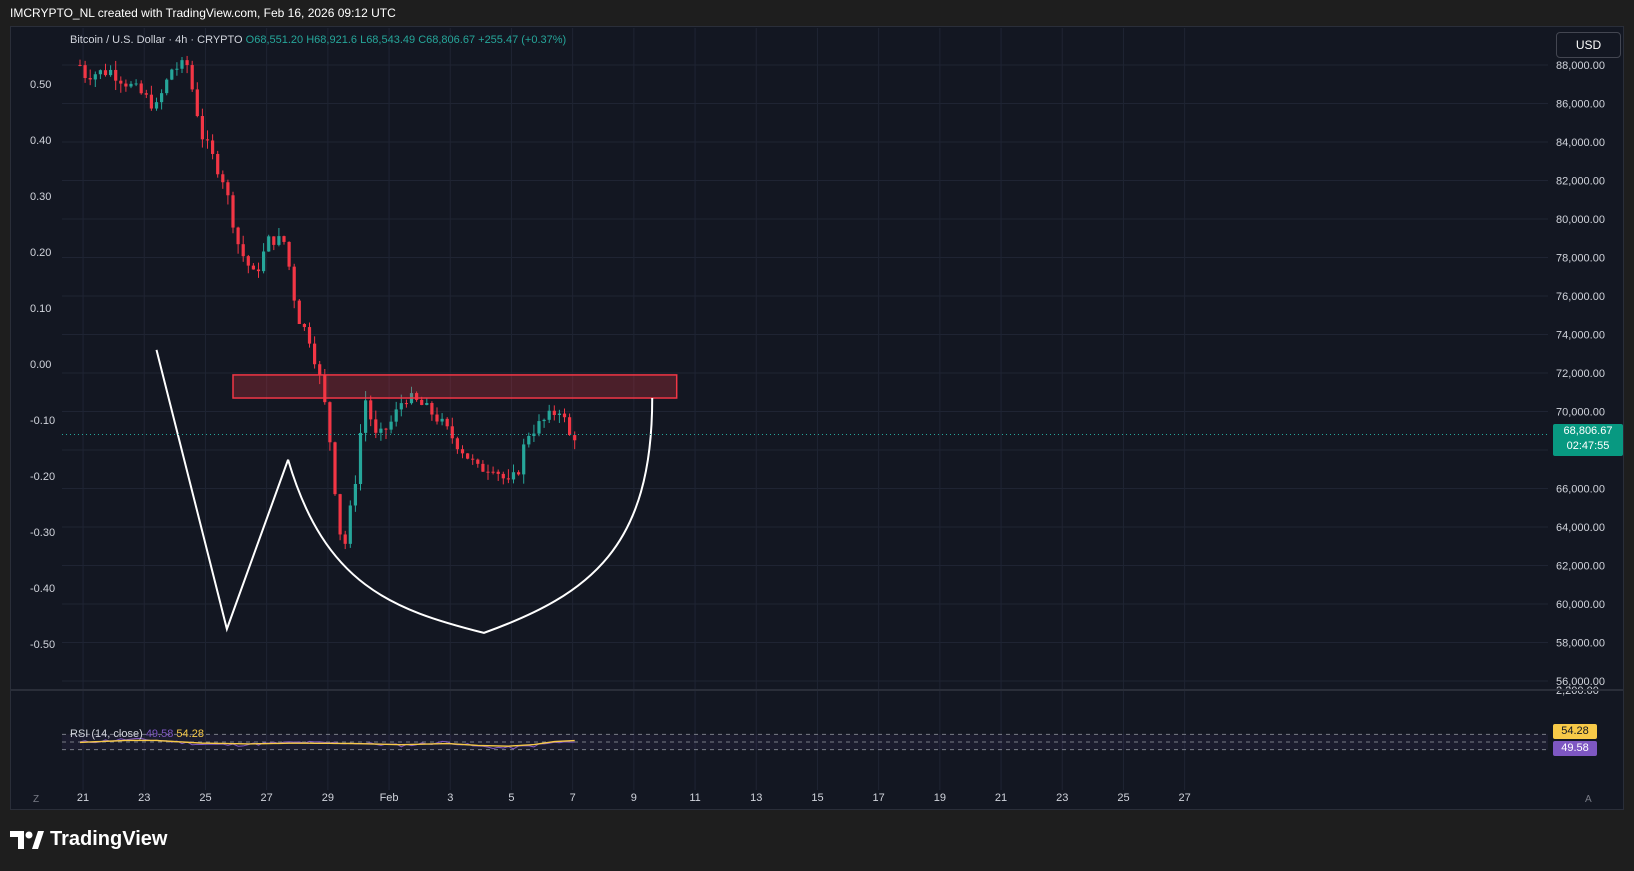  I want to click on price-axis-tick: 88,000.00, so click(1580, 66).